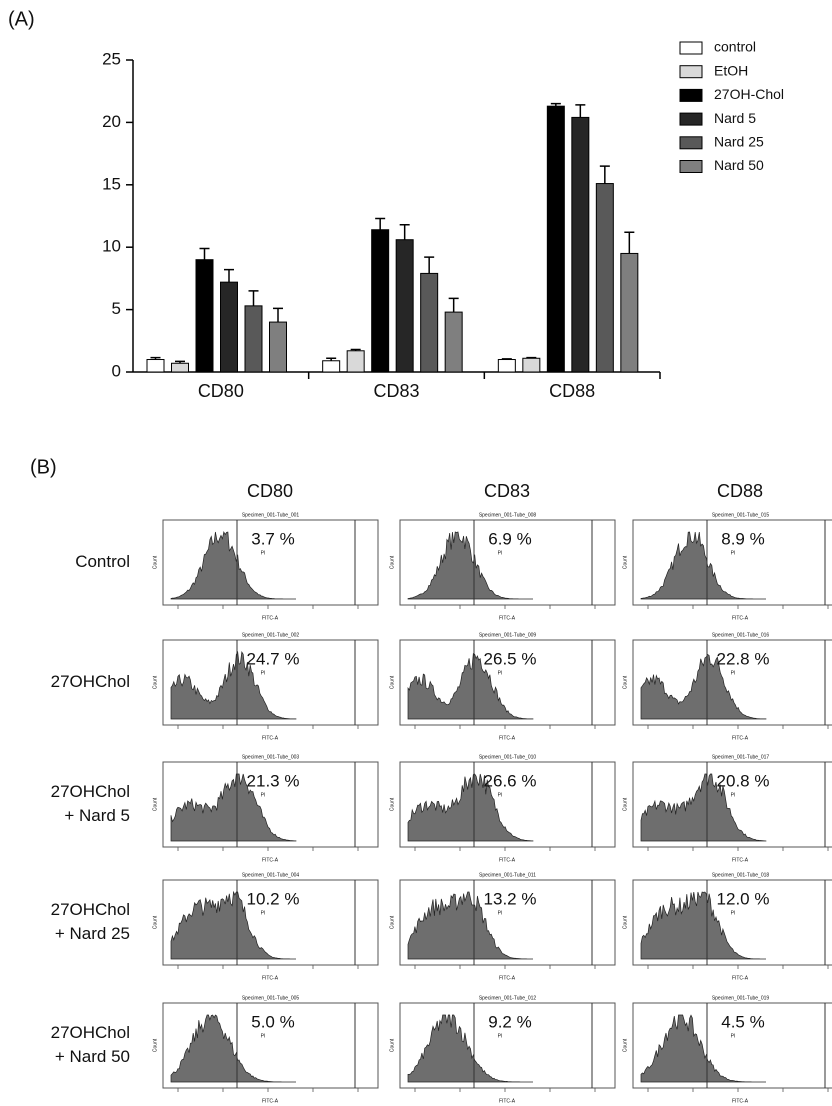 Image resolution: width=832 pixels, height=1106 pixels. I want to click on row-label: + Nard 5, so click(97, 815).